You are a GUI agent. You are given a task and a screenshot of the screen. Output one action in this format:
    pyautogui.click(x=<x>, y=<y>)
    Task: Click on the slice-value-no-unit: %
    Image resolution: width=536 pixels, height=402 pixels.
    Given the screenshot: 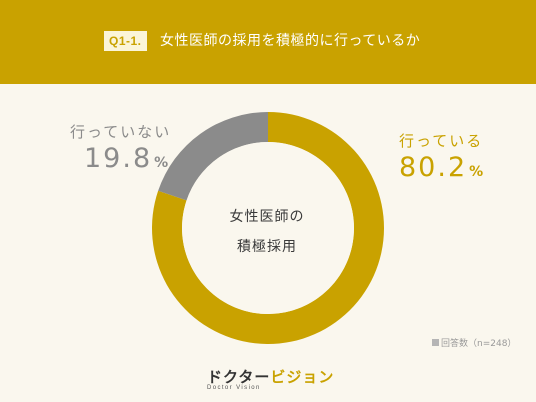 What is the action you would take?
    pyautogui.click(x=161, y=163)
    